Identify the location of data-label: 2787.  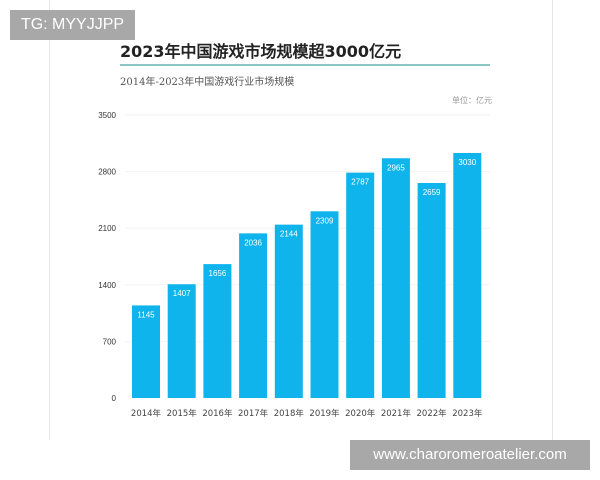
(360, 182).